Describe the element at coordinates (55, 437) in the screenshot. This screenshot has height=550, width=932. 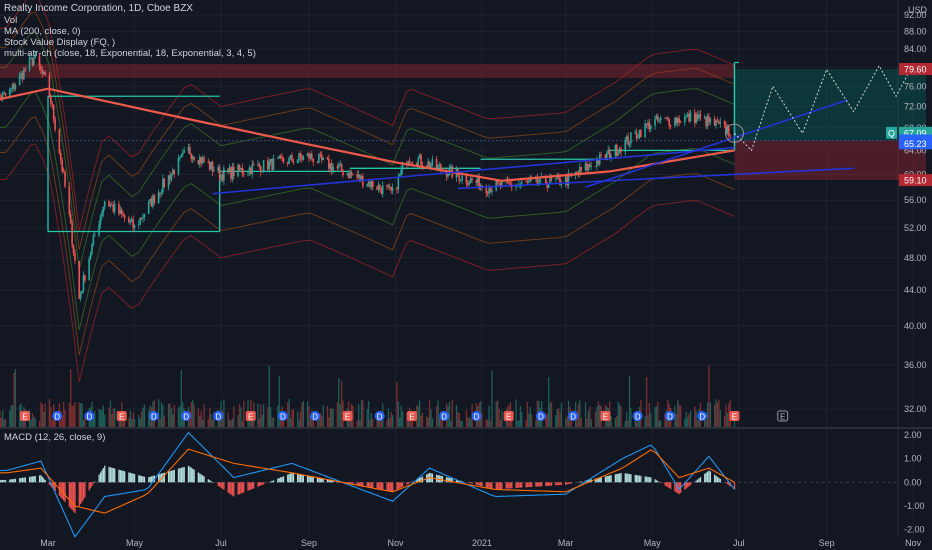
I see `macd-legend: MACD (12, 26, close, 9)` at that location.